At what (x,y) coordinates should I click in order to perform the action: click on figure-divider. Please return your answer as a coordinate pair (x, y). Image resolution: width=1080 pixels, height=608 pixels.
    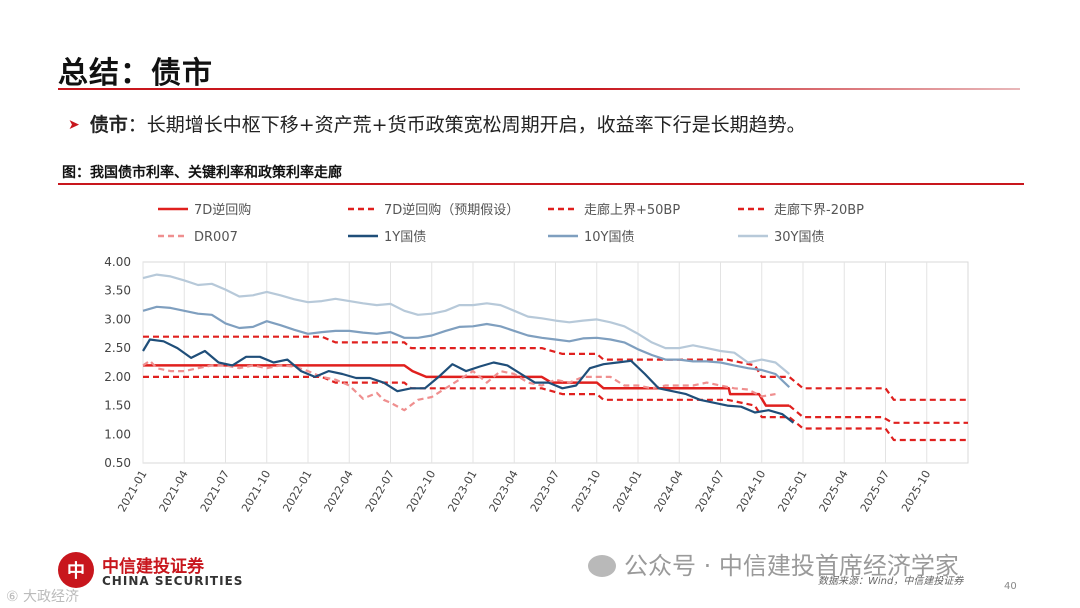
    Looking at the image, I should click on (541, 184).